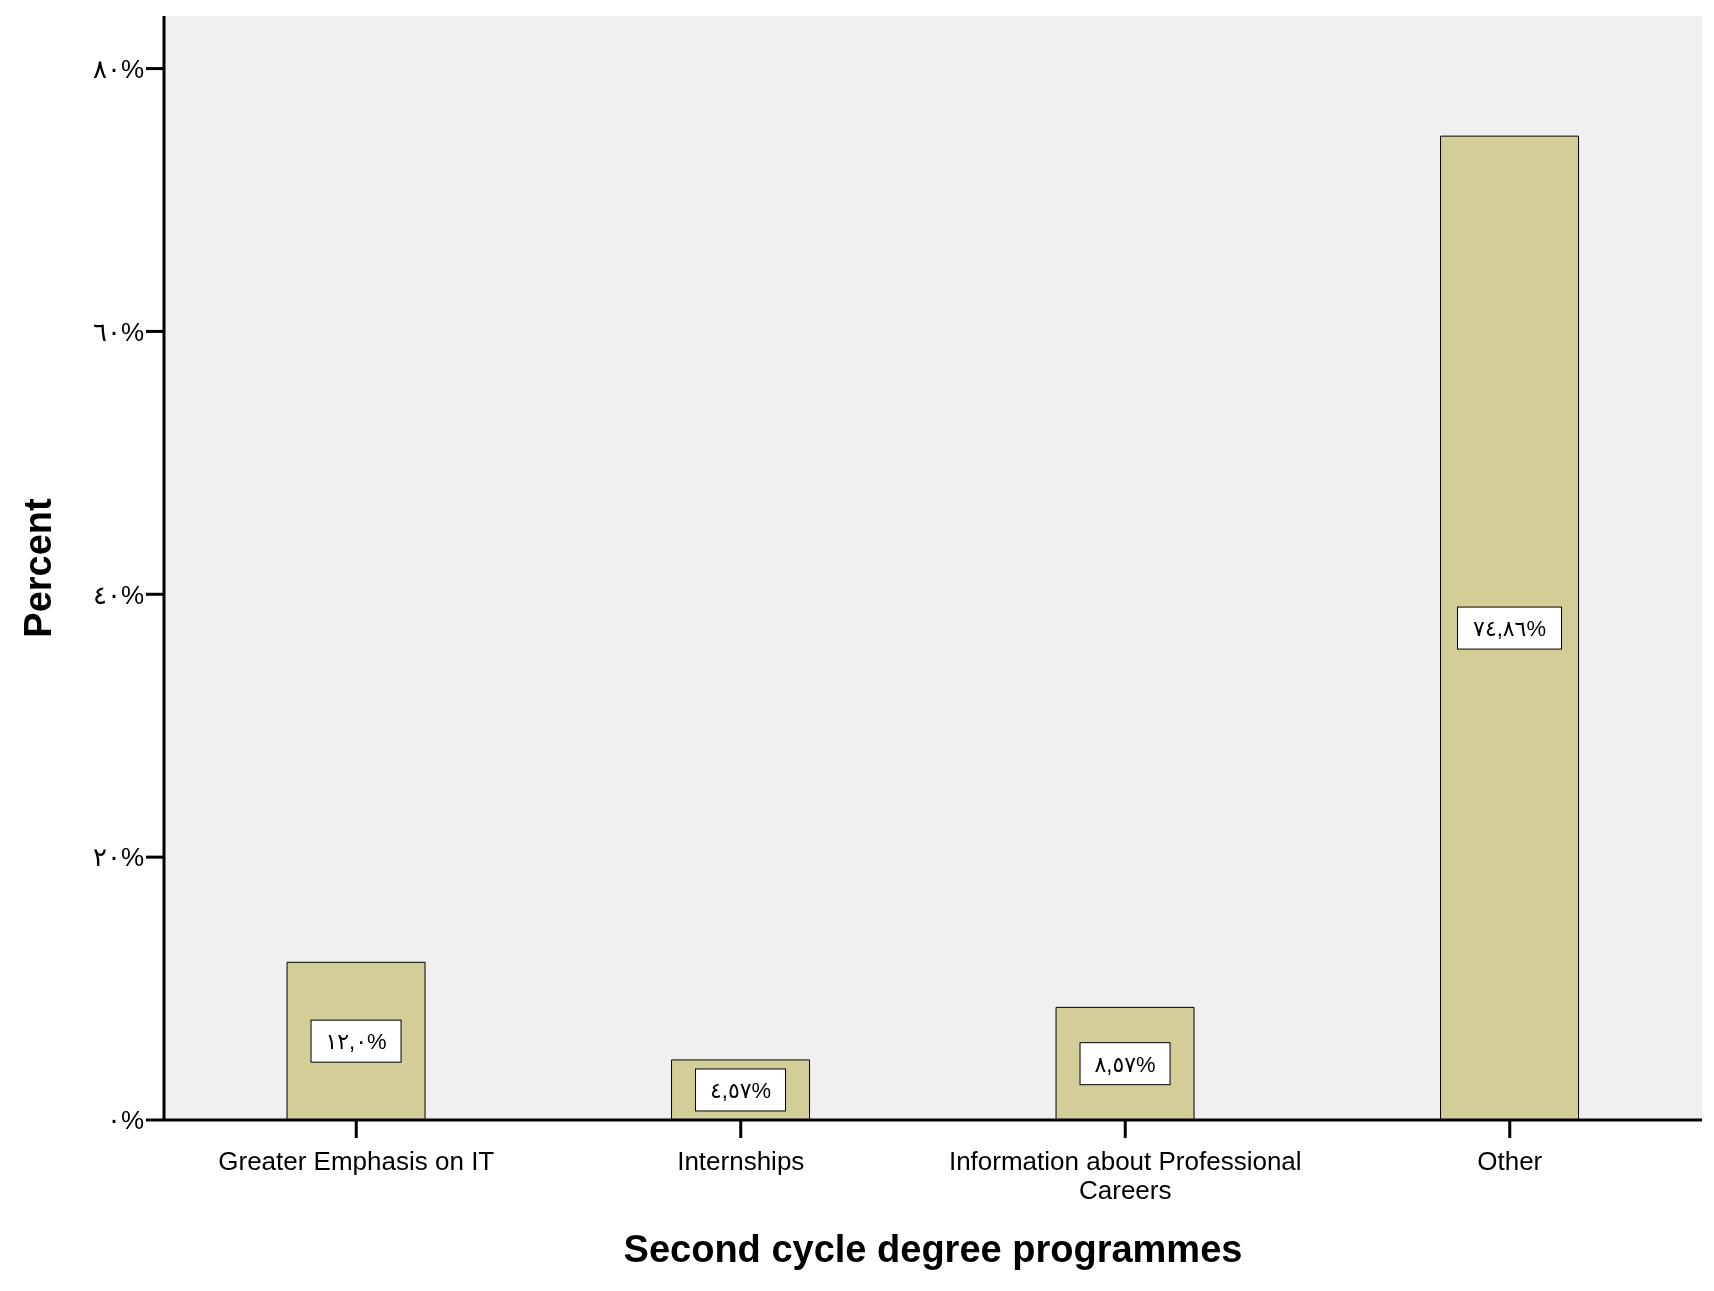  What do you see at coordinates (1510, 1161) in the screenshot?
I see `x-tick-label: Other` at bounding box center [1510, 1161].